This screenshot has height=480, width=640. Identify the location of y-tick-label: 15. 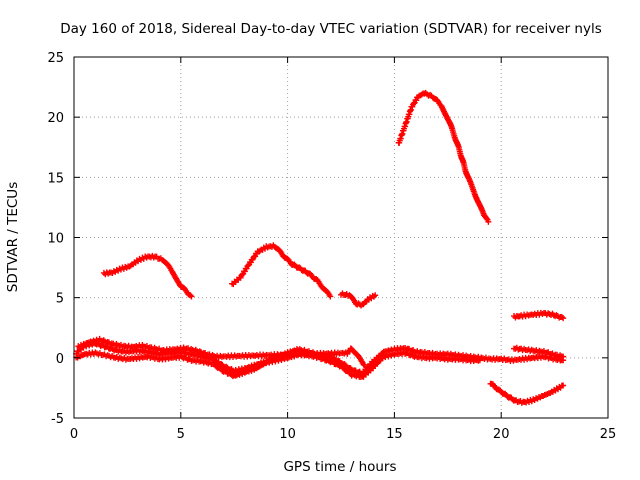
(55, 178).